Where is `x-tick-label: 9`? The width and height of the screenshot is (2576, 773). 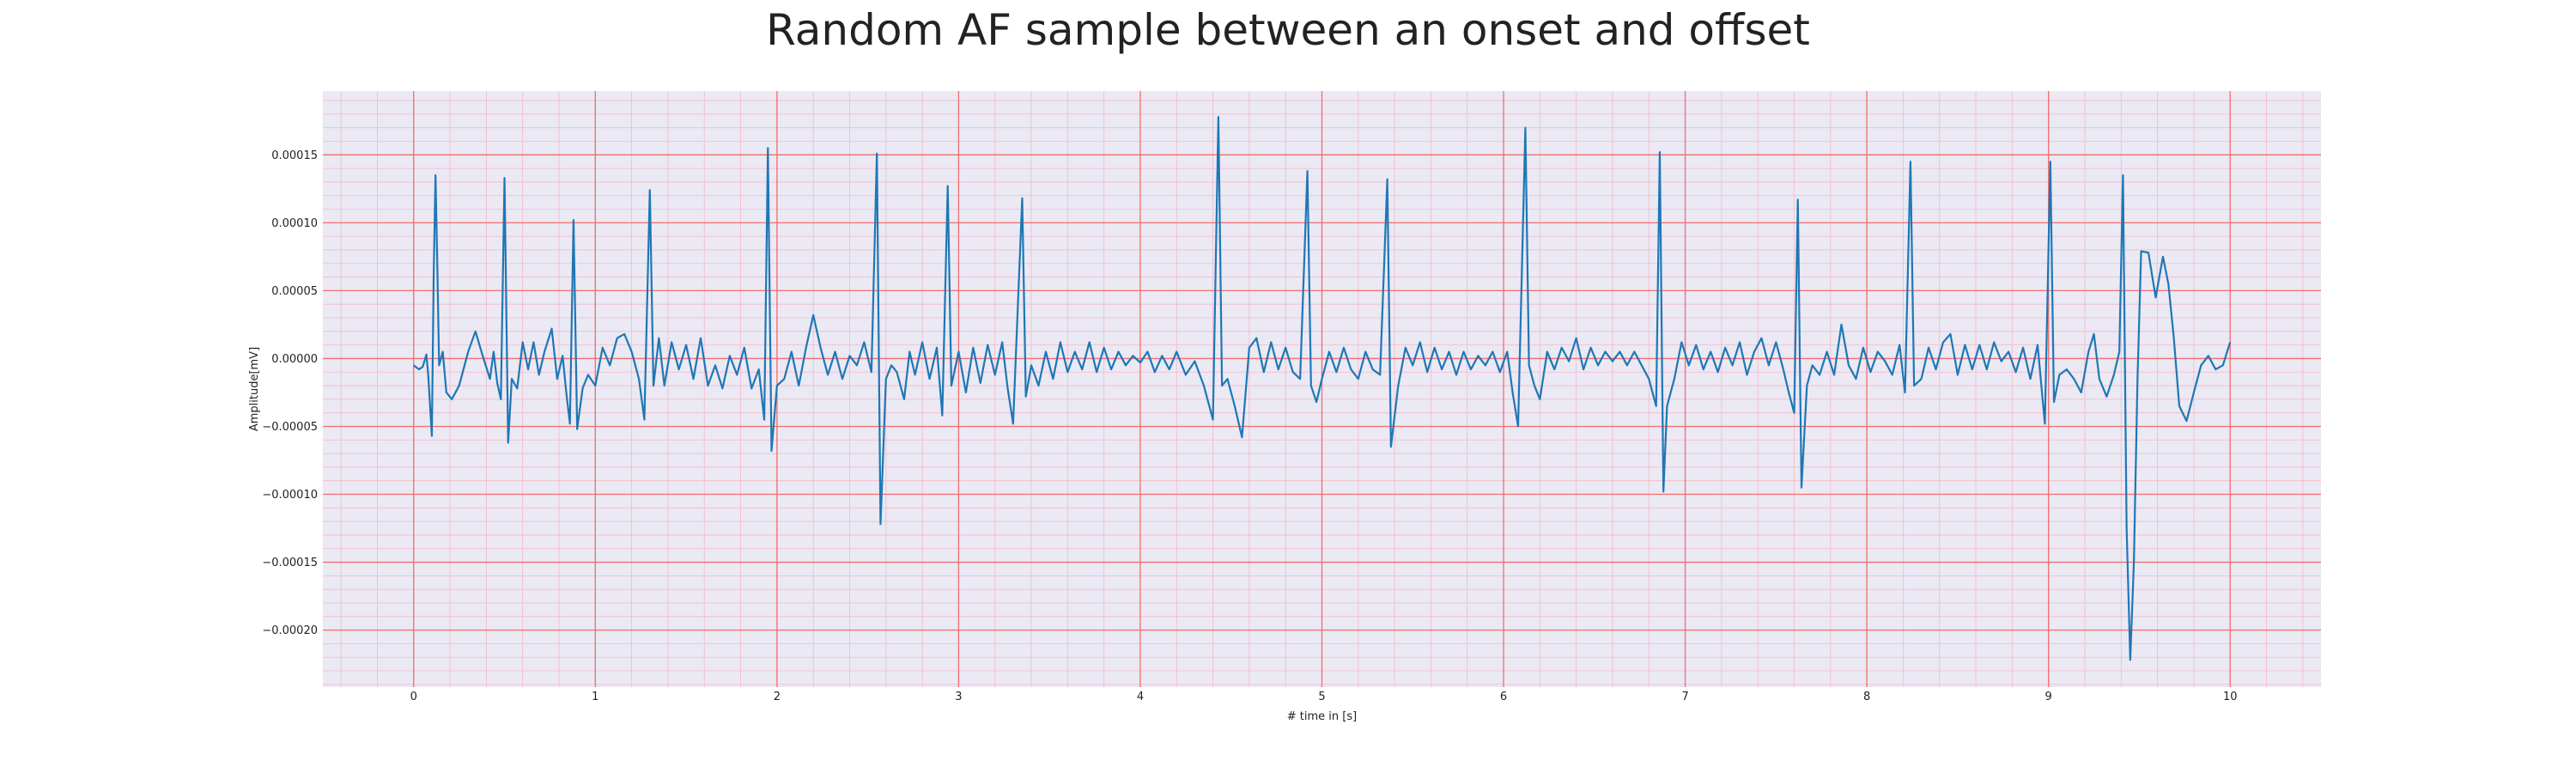
x-tick-label: 9 is located at coordinates (2048, 697).